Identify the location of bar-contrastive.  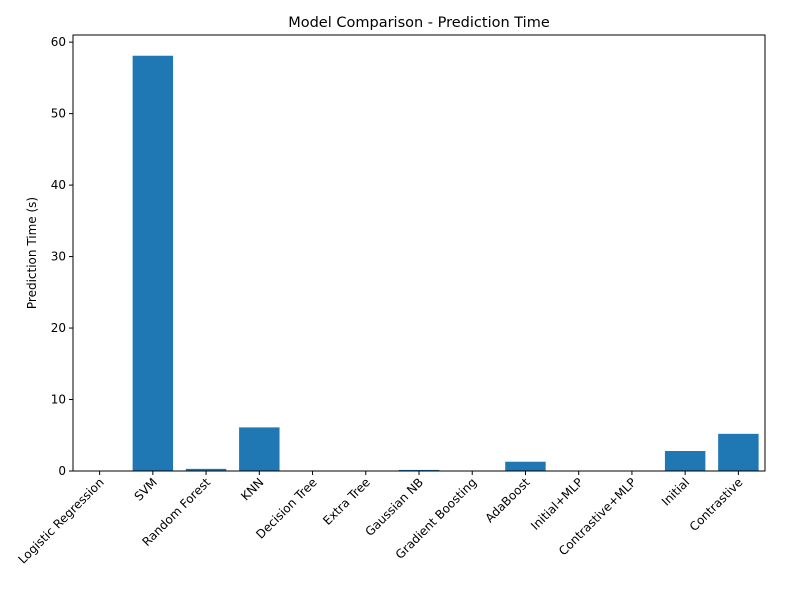
(738, 452).